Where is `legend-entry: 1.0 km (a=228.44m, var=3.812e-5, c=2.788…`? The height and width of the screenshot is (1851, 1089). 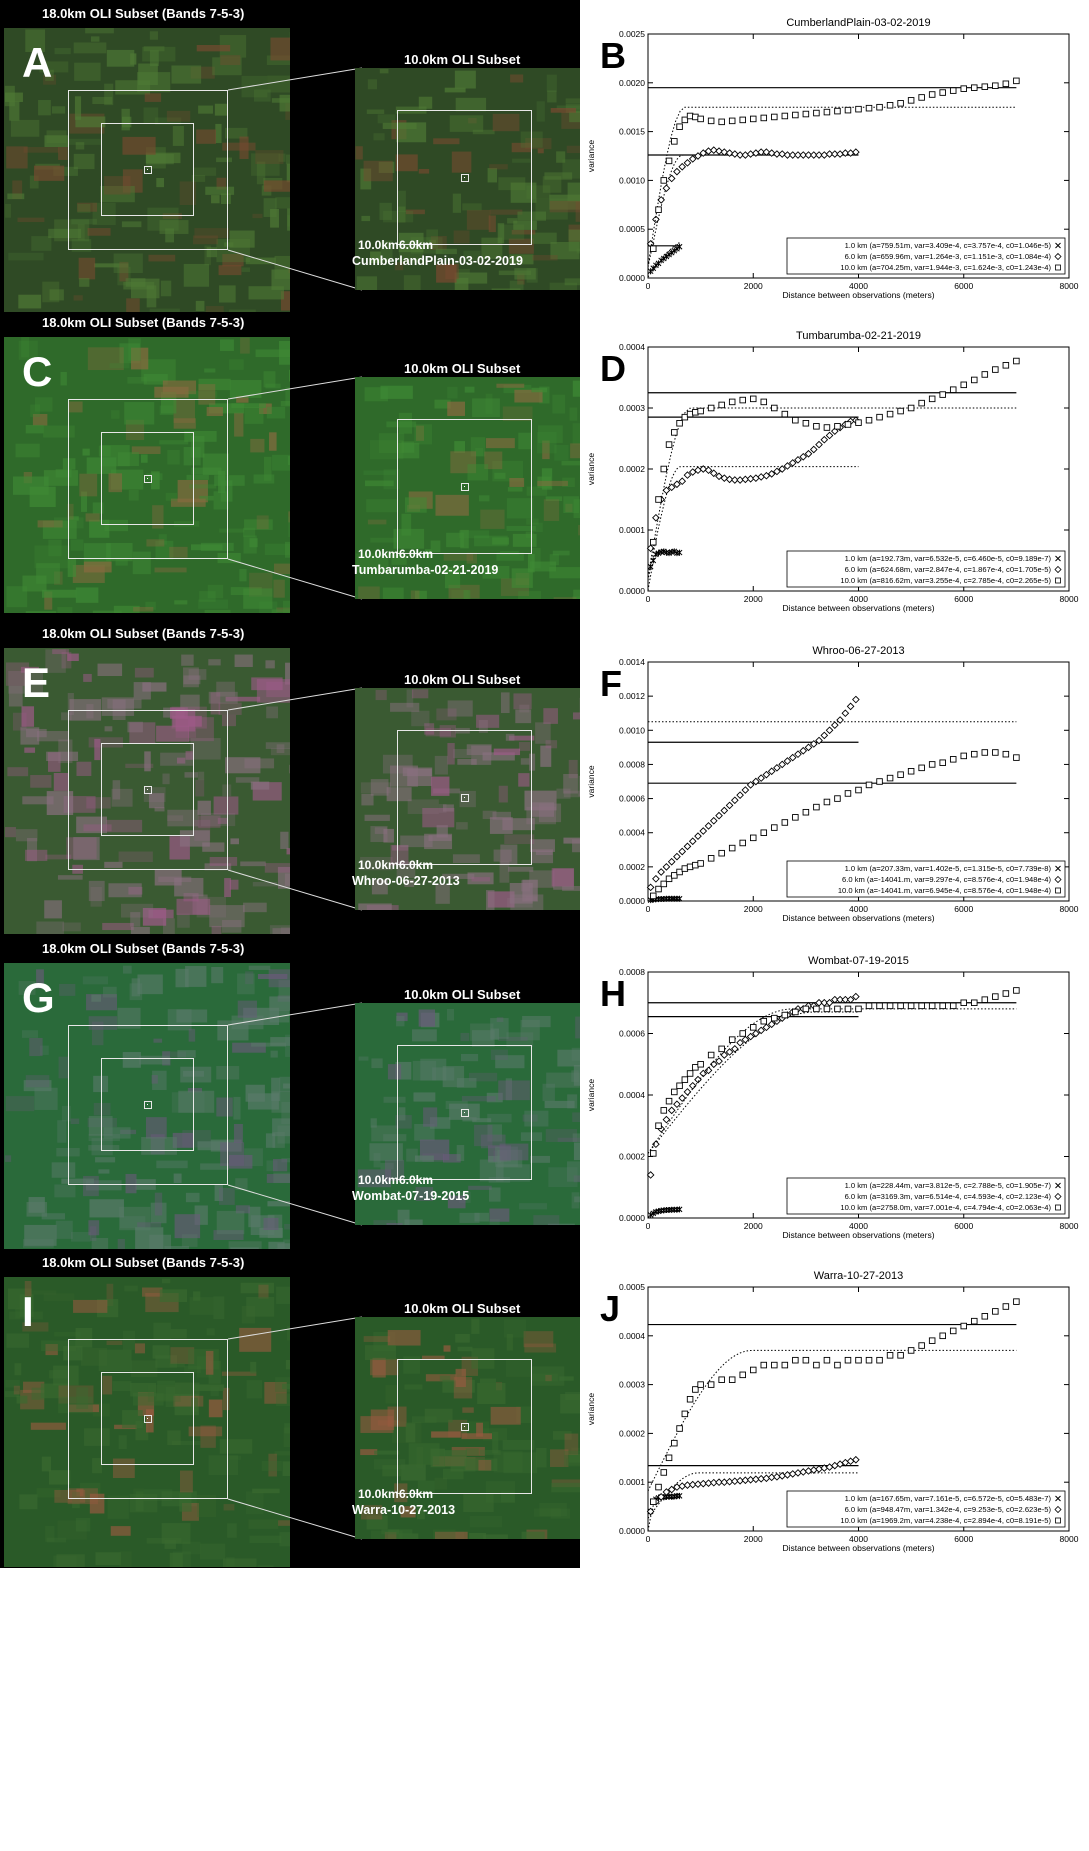
legend-entry: 1.0 km (a=228.44m, var=3.812e-5, c=2.788… is located at coordinates (948, 1185).